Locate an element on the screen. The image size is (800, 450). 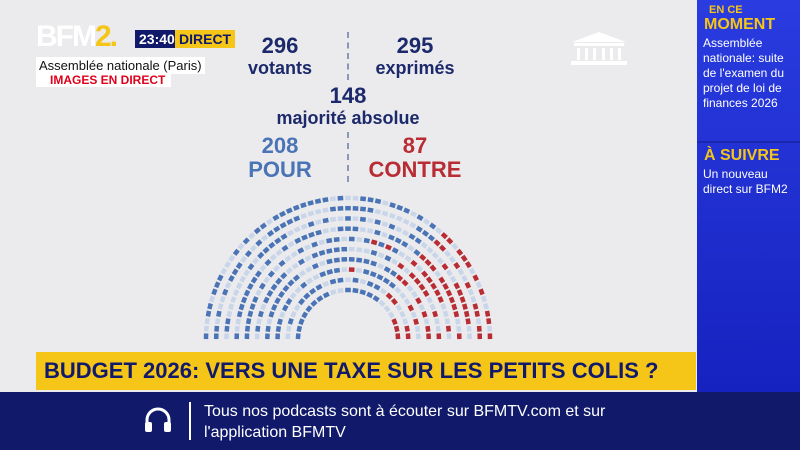
clock: 23:40 is located at coordinates (157, 39).